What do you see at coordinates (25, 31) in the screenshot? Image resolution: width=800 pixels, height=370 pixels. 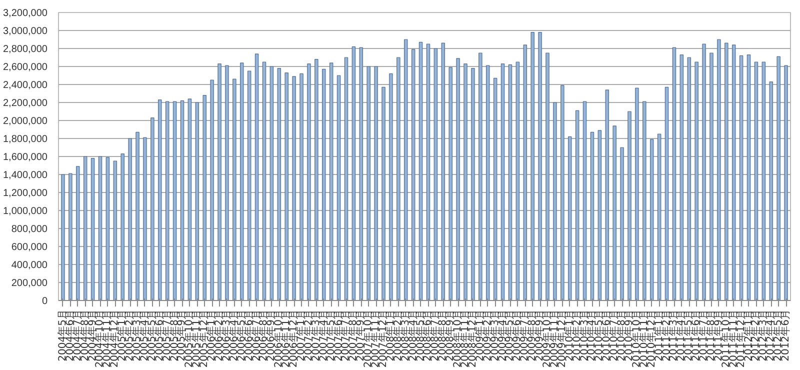 I see `y-tick-label: 3,000,000` at bounding box center [25, 31].